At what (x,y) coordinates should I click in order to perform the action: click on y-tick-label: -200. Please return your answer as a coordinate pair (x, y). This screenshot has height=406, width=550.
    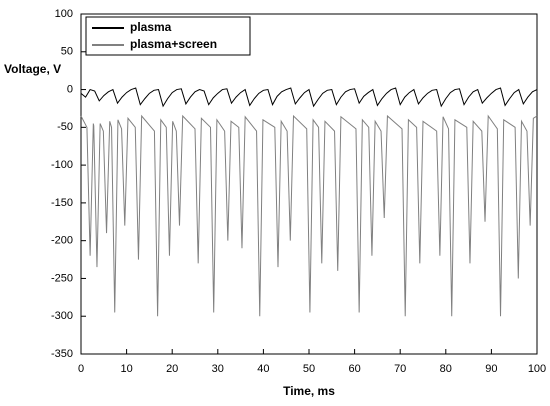
    Looking at the image, I should click on (62, 241).